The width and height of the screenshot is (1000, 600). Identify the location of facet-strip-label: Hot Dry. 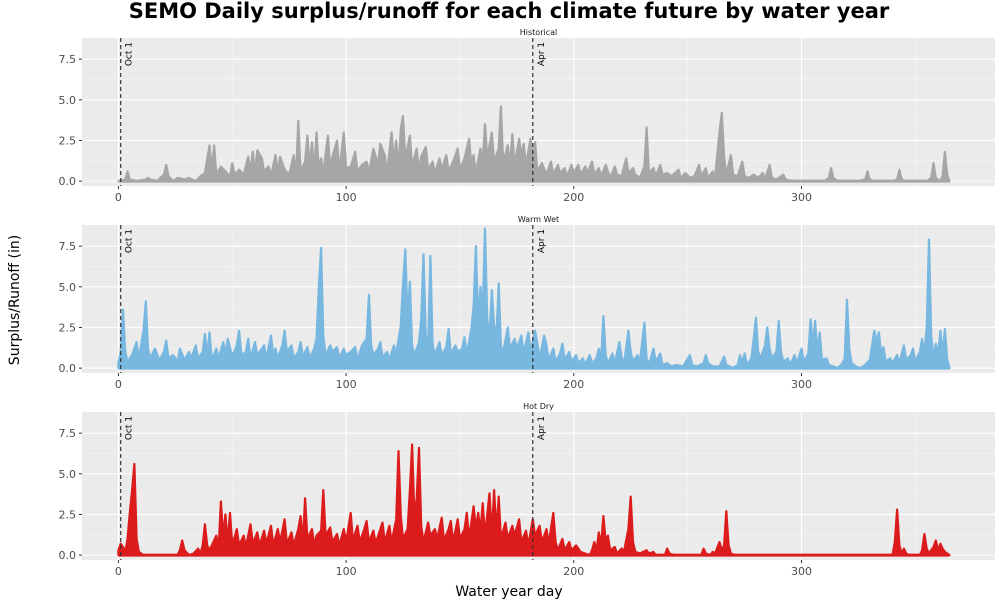
(538, 406).